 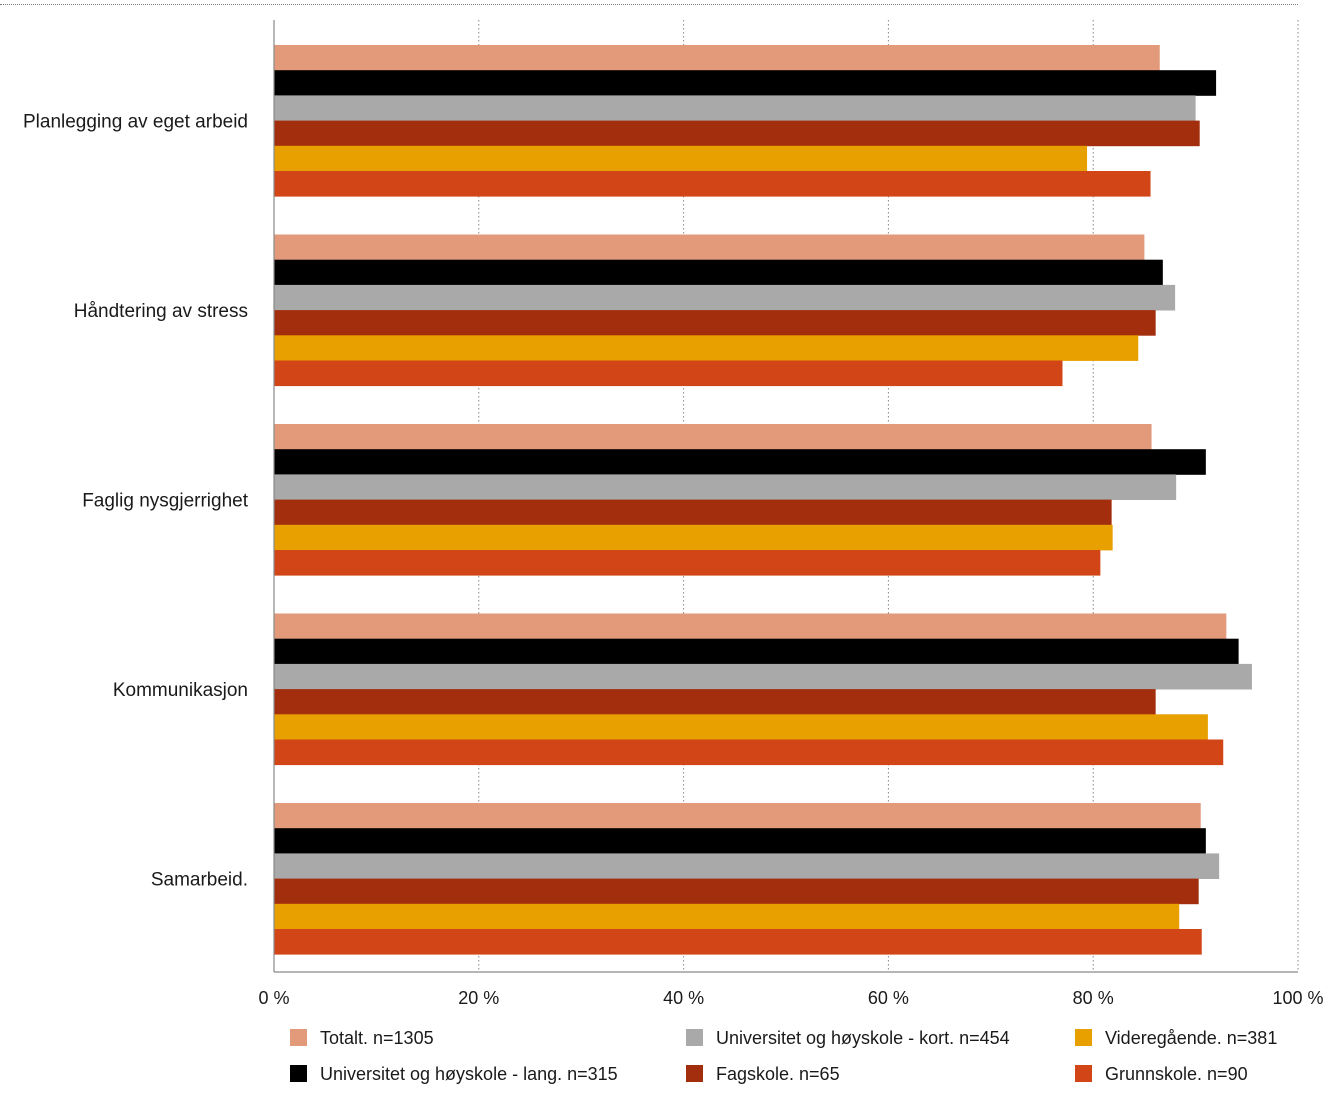 I want to click on category-label: Planlegging av eget arbeid, so click(x=135, y=122).